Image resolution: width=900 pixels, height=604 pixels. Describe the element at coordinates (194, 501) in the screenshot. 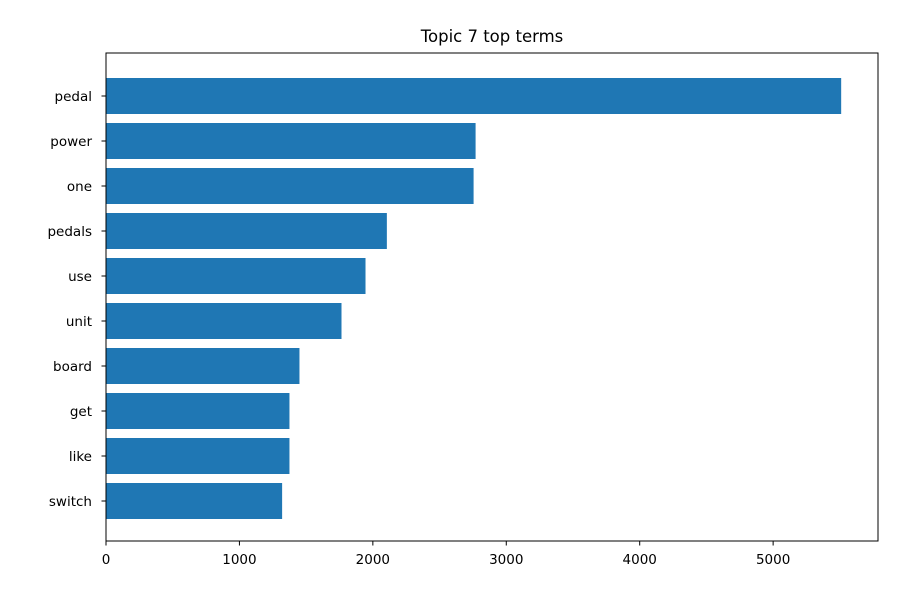

I see `bar-switch` at that location.